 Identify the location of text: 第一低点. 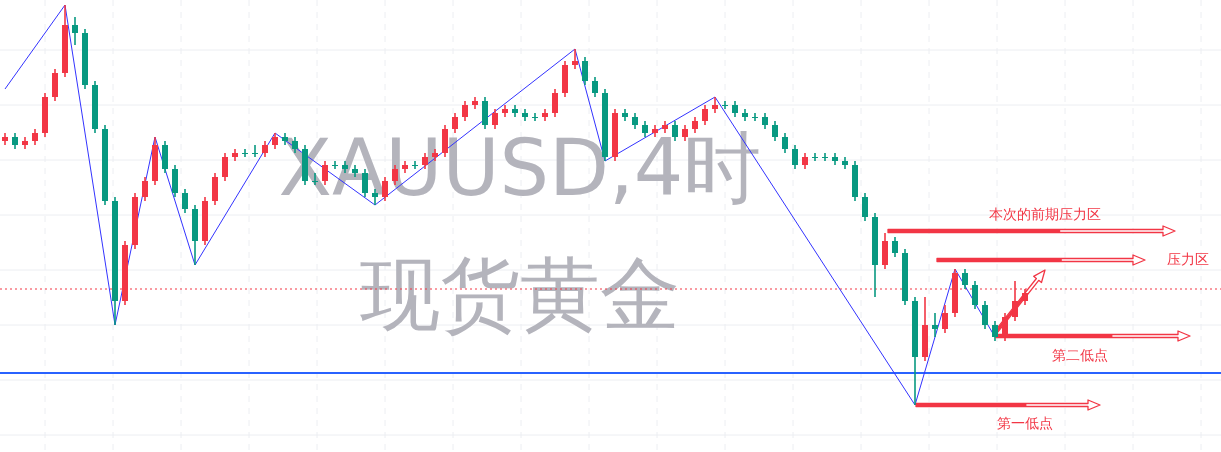
(1025, 423).